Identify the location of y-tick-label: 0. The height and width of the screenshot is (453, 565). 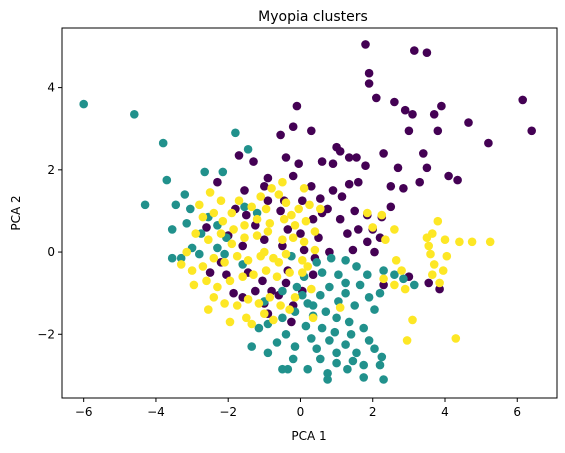
(51, 252).